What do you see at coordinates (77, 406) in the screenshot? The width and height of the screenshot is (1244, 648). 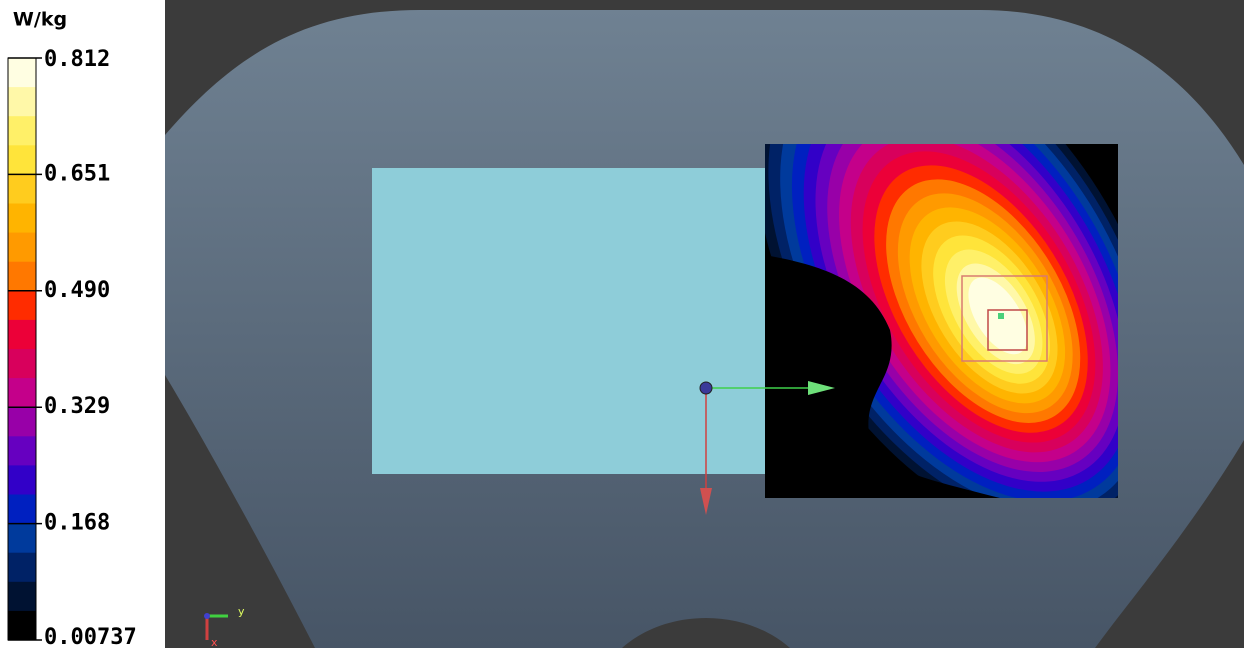 I see `colorbar-label: 0.329` at bounding box center [77, 406].